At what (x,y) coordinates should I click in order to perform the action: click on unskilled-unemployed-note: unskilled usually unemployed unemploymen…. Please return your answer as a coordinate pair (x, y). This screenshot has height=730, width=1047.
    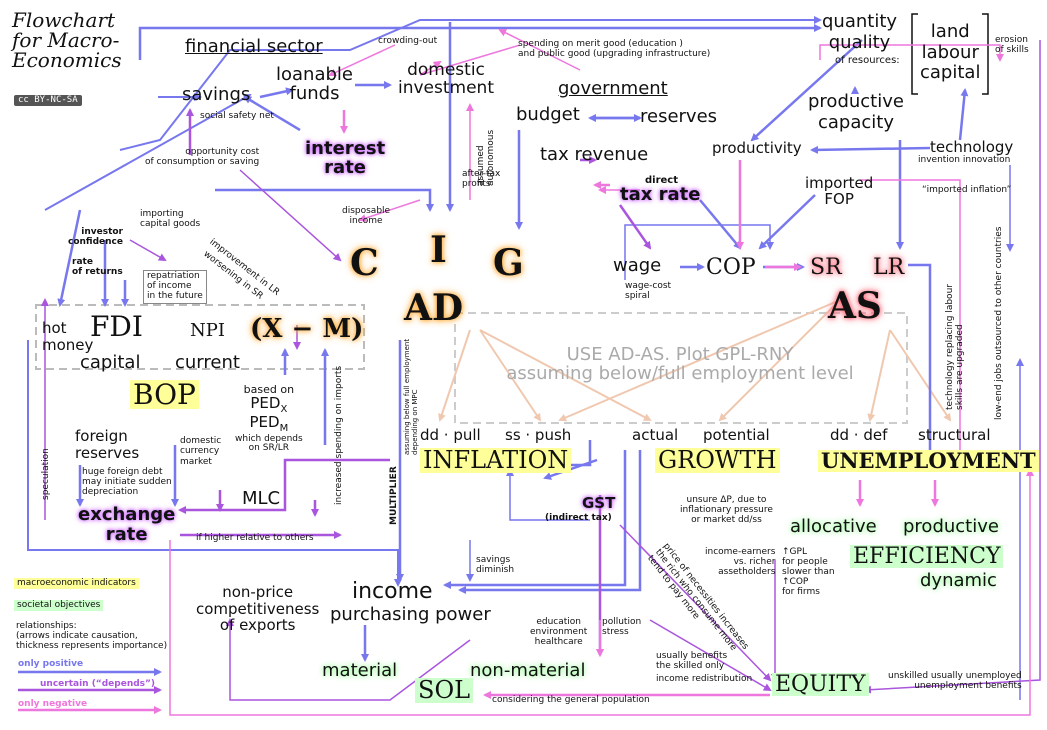
    Looking at the image, I should click on (955, 681).